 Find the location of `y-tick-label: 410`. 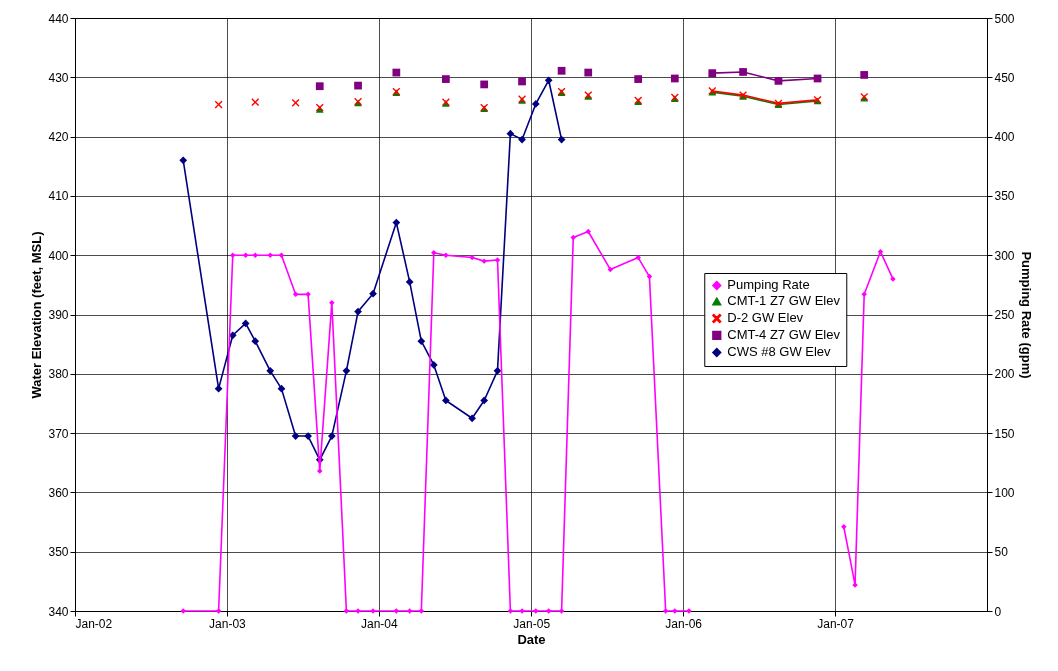

y-tick-label: 410 is located at coordinates (58, 196).